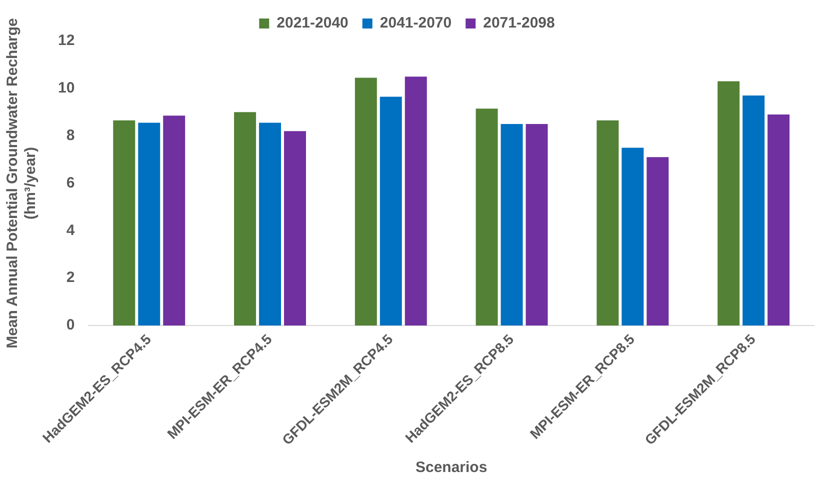  What do you see at coordinates (66, 41) in the screenshot?
I see `y-tick-label: 12` at bounding box center [66, 41].